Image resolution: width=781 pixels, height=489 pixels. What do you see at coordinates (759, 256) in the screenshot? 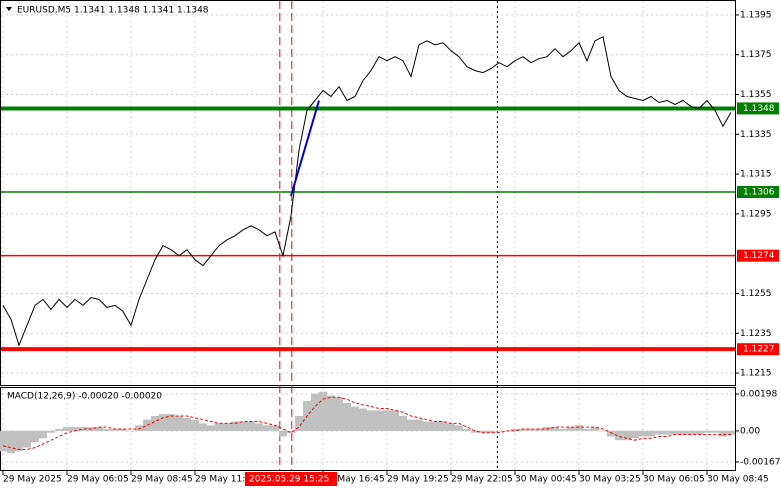
I see `level-label: 1.1274` at bounding box center [759, 256].